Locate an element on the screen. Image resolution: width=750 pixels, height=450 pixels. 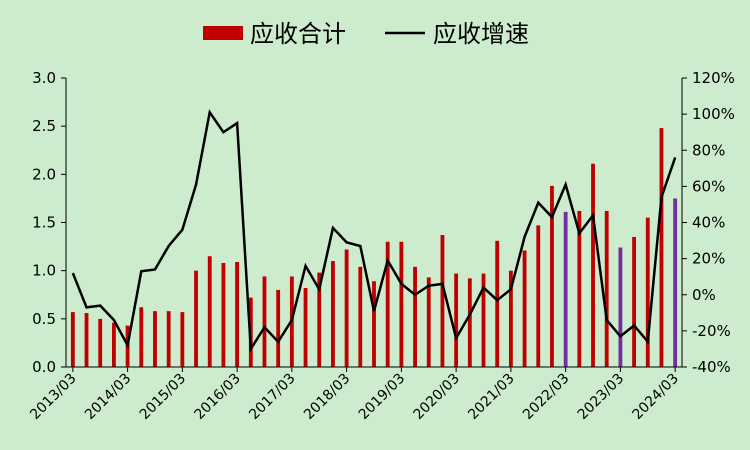
y-right-tick-120%: 120% is located at coordinates (713, 78).